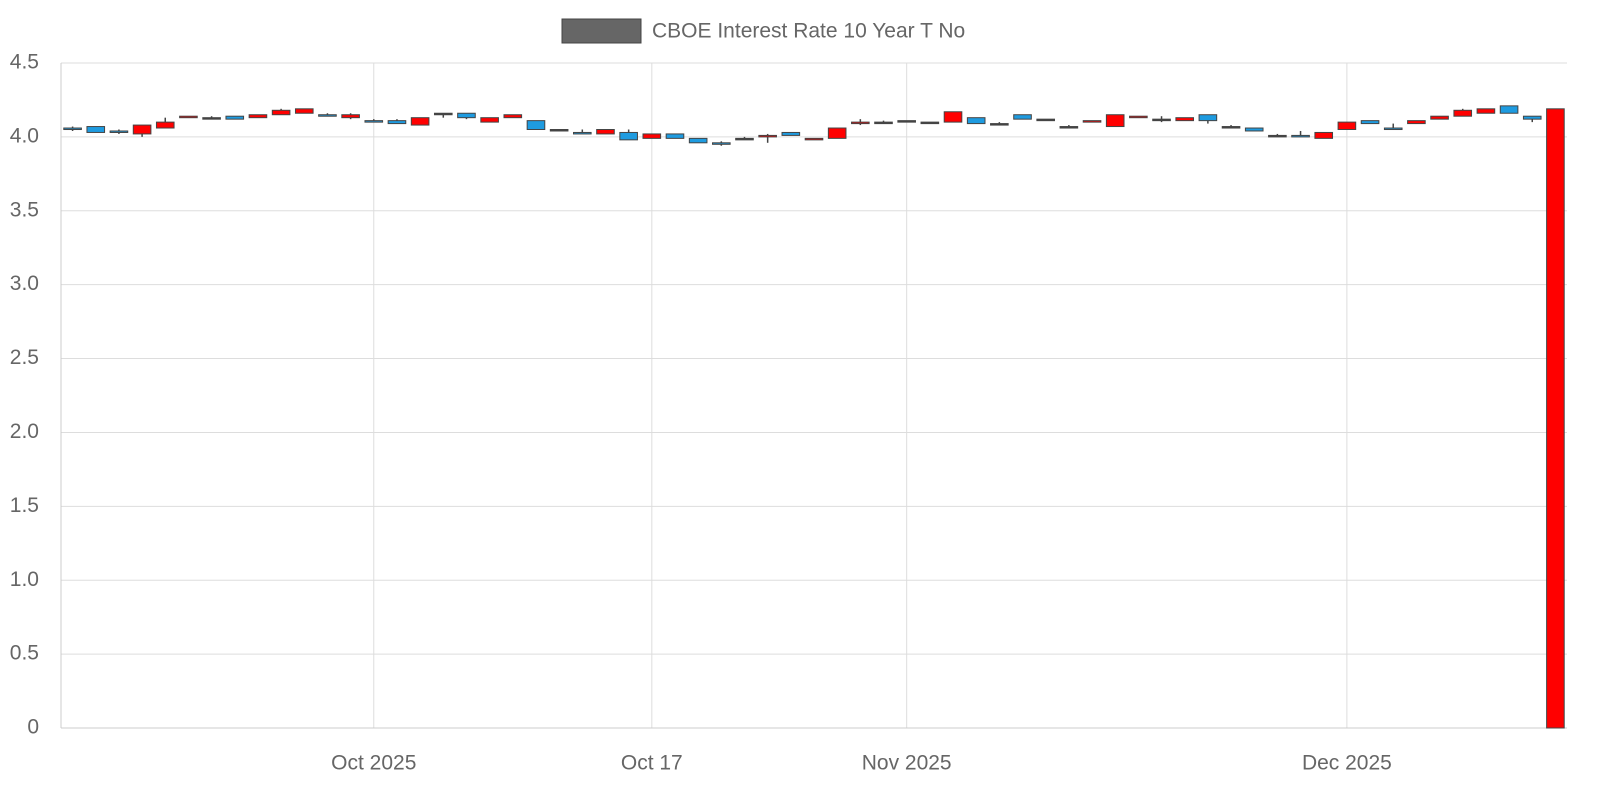 Image resolution: width=1600 pixels, height=800 pixels. I want to click on x-tick-label: Dec 2025, so click(1347, 763).